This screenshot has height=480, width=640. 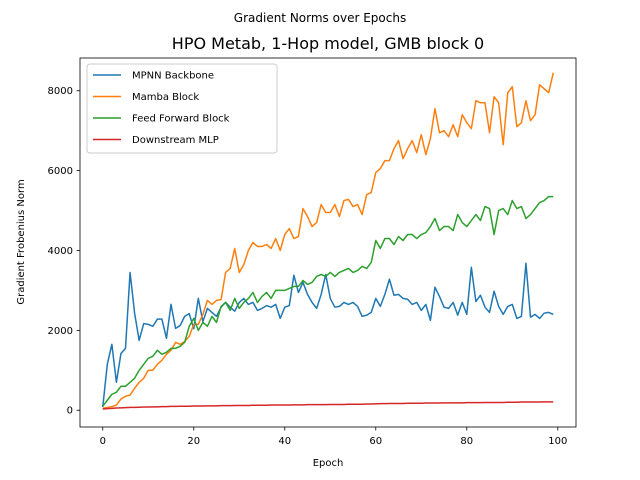 What do you see at coordinates (175, 140) in the screenshot?
I see `legend-label-3: Downstream MLP` at bounding box center [175, 140].